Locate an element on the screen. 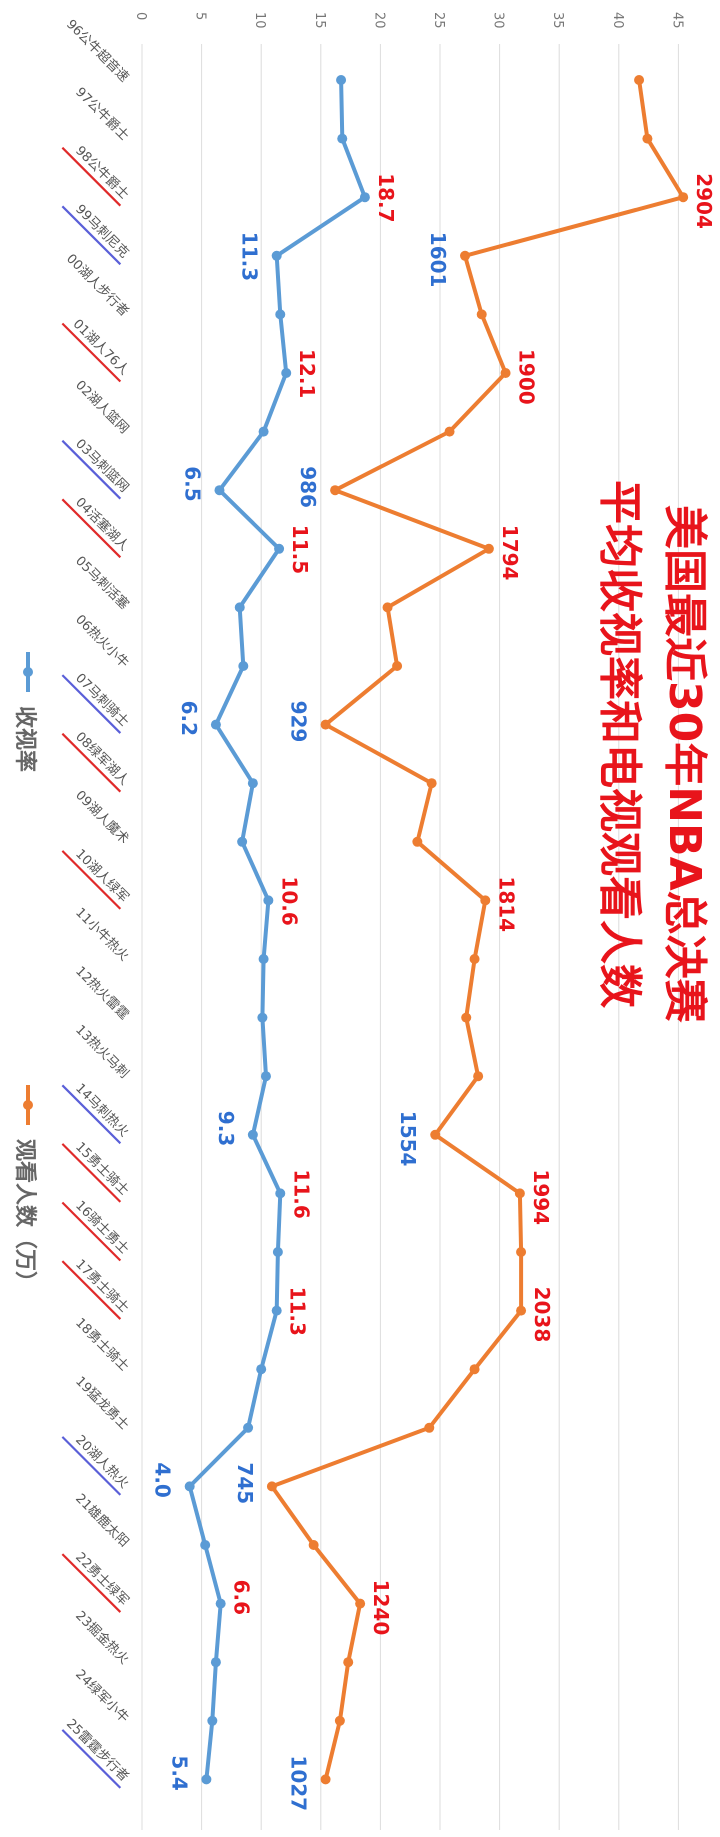 This screenshot has width=720, height=1837. tick-label: 30 is located at coordinates (498, 20).